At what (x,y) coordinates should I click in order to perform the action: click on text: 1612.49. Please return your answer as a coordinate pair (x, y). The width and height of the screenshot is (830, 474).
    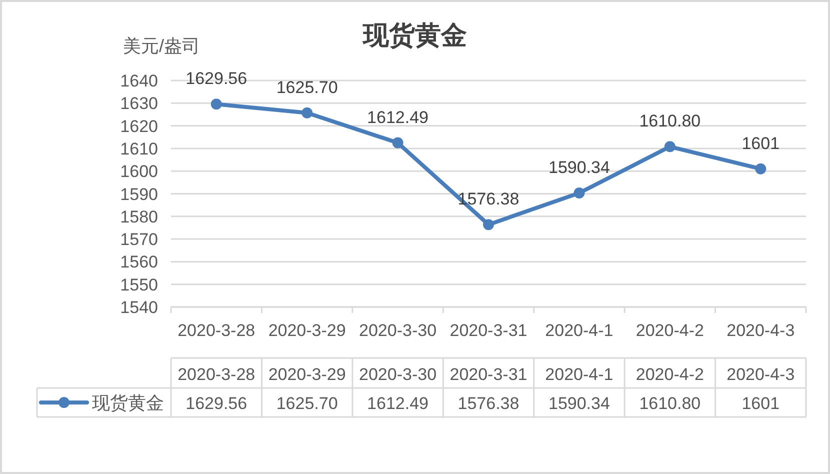
    Looking at the image, I should click on (398, 117).